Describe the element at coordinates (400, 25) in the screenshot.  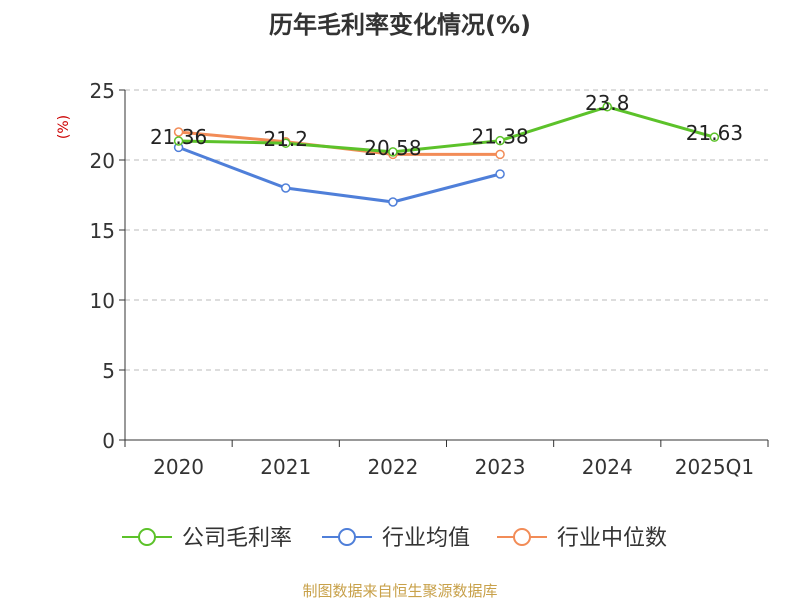
I see `chart-title: 历年毛利率变化情况(%)` at that location.